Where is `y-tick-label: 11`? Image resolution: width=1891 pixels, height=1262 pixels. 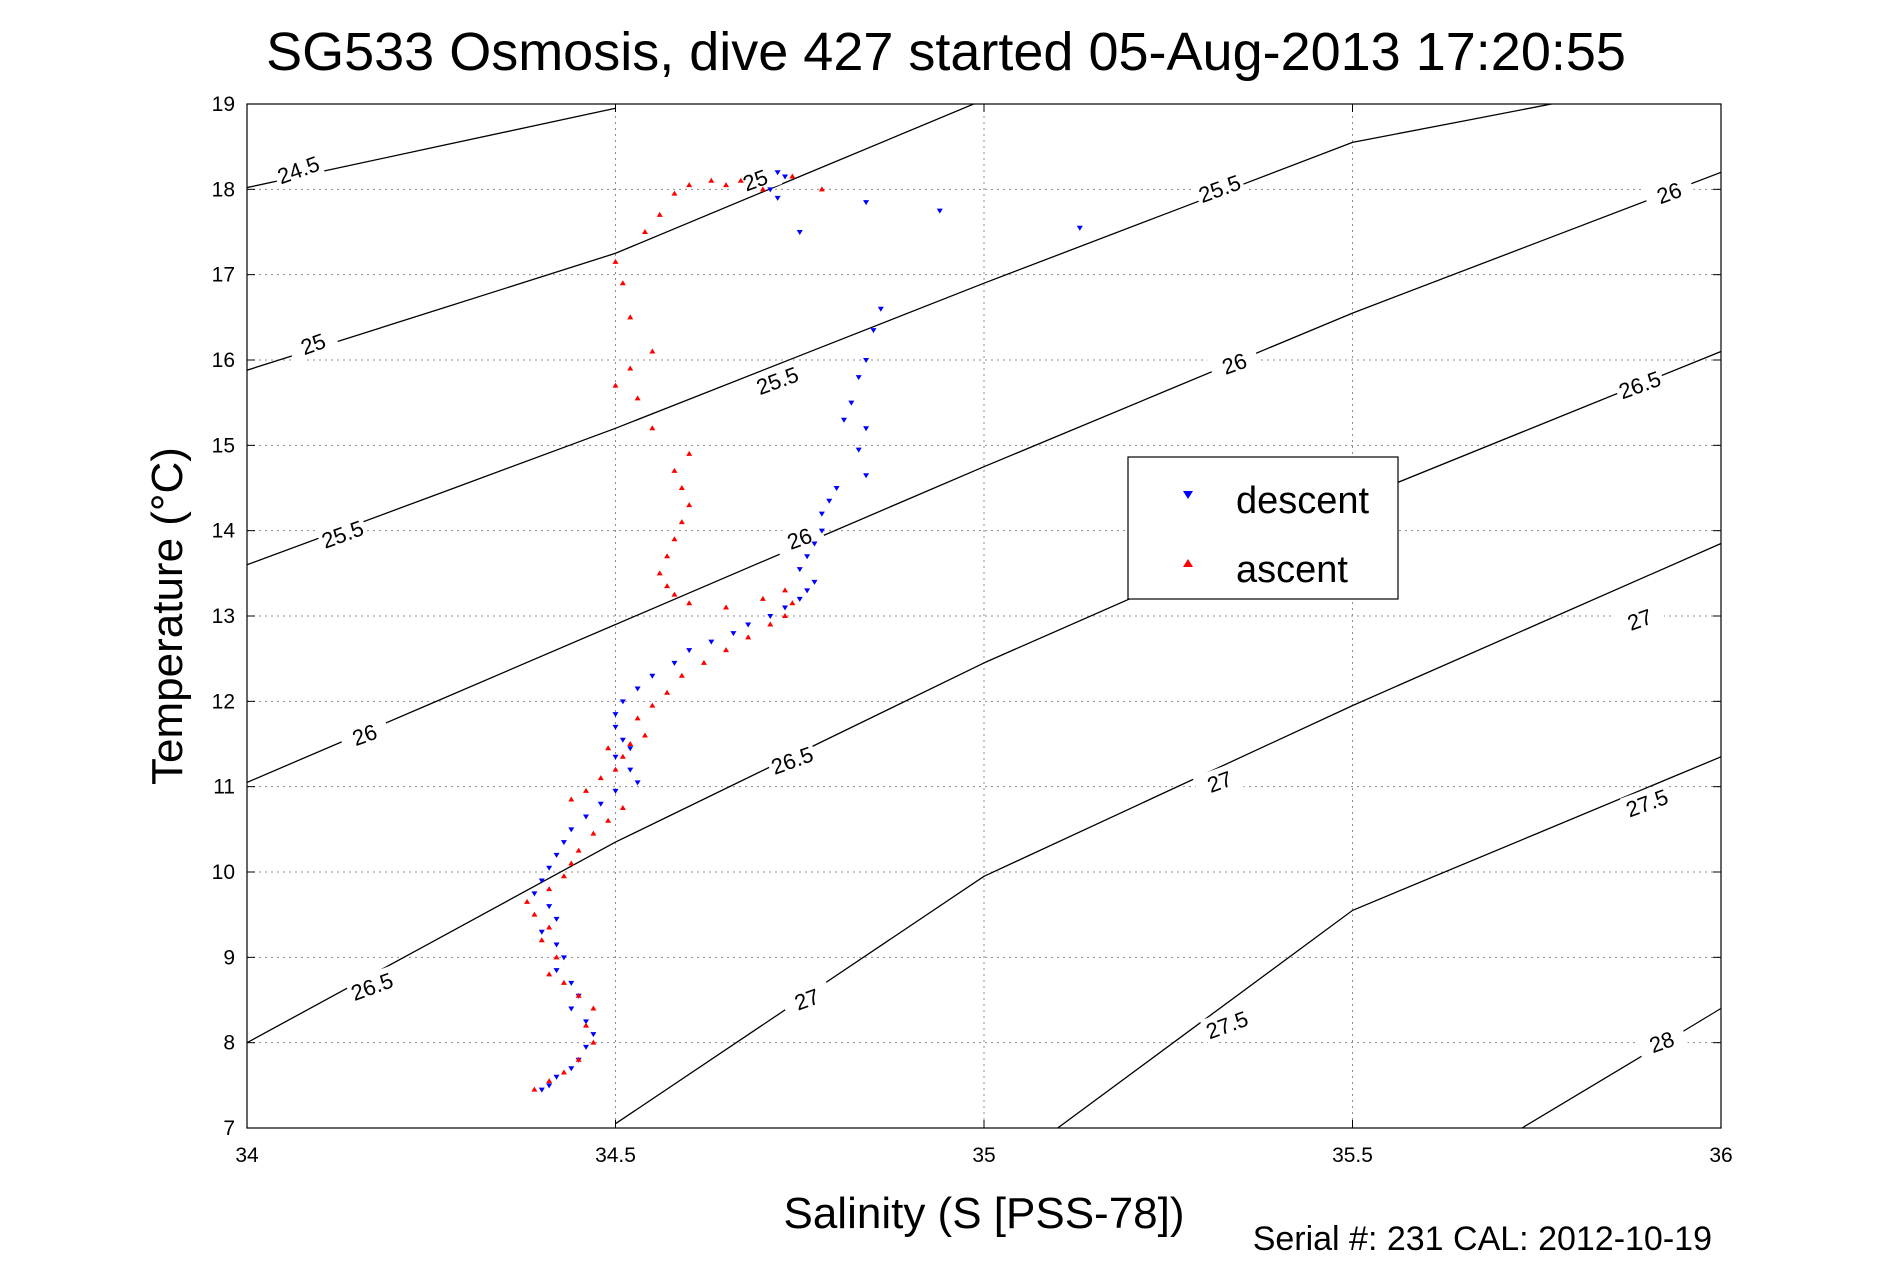 y-tick-label: 11 is located at coordinates (224, 787).